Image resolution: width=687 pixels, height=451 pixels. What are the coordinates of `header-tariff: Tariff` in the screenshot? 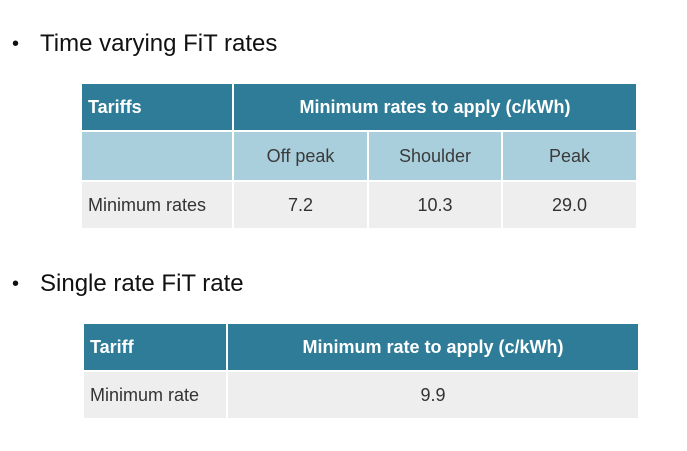 It's located at (156, 347).